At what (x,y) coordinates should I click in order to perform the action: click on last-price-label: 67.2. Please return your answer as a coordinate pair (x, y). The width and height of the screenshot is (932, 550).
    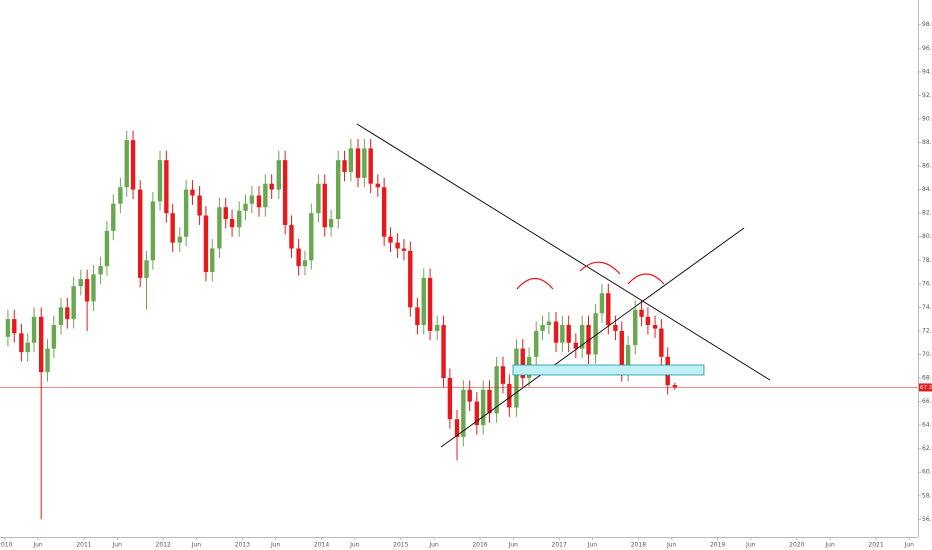
    Looking at the image, I should click on (926, 388).